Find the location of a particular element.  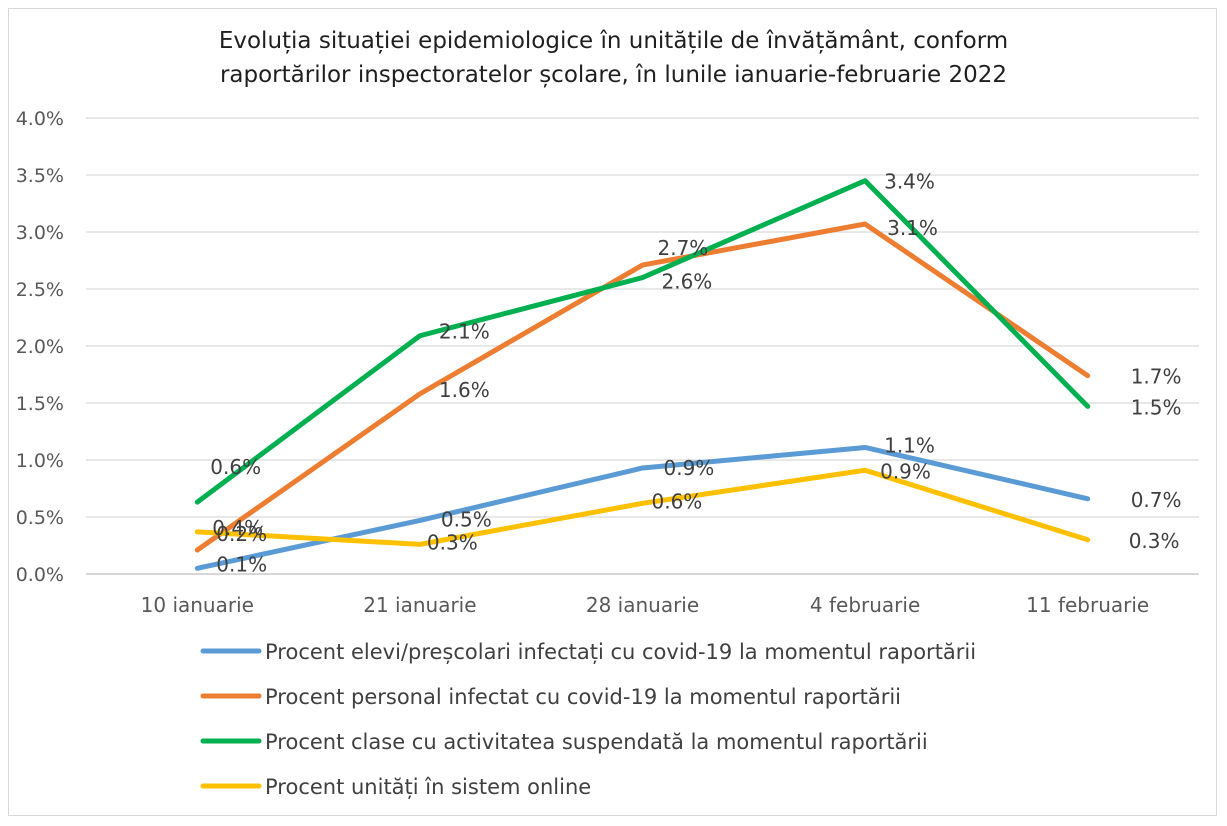

data-label: 3.4% is located at coordinates (909, 182).